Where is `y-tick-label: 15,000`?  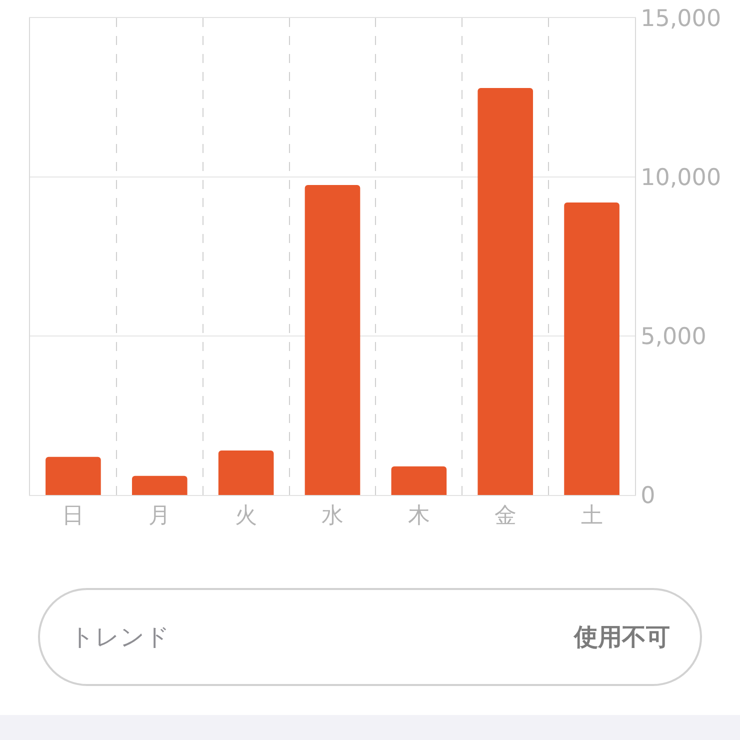 y-tick-label: 15,000 is located at coordinates (681, 19).